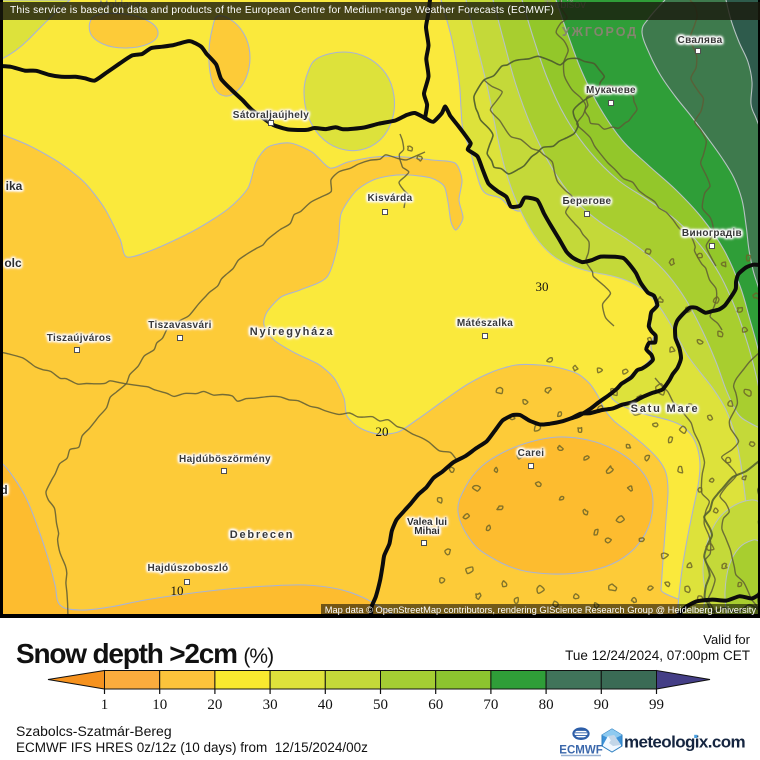  Describe the element at coordinates (601, 705) in the screenshot. I see `svg-text: 90` at that location.